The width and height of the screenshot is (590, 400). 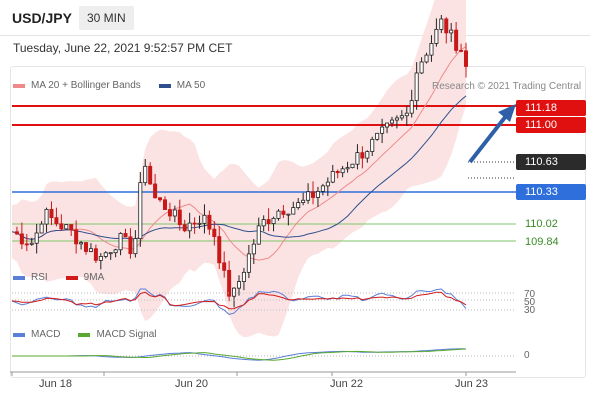 I want to click on rsi-ma-label: 9MA, so click(x=94, y=277).